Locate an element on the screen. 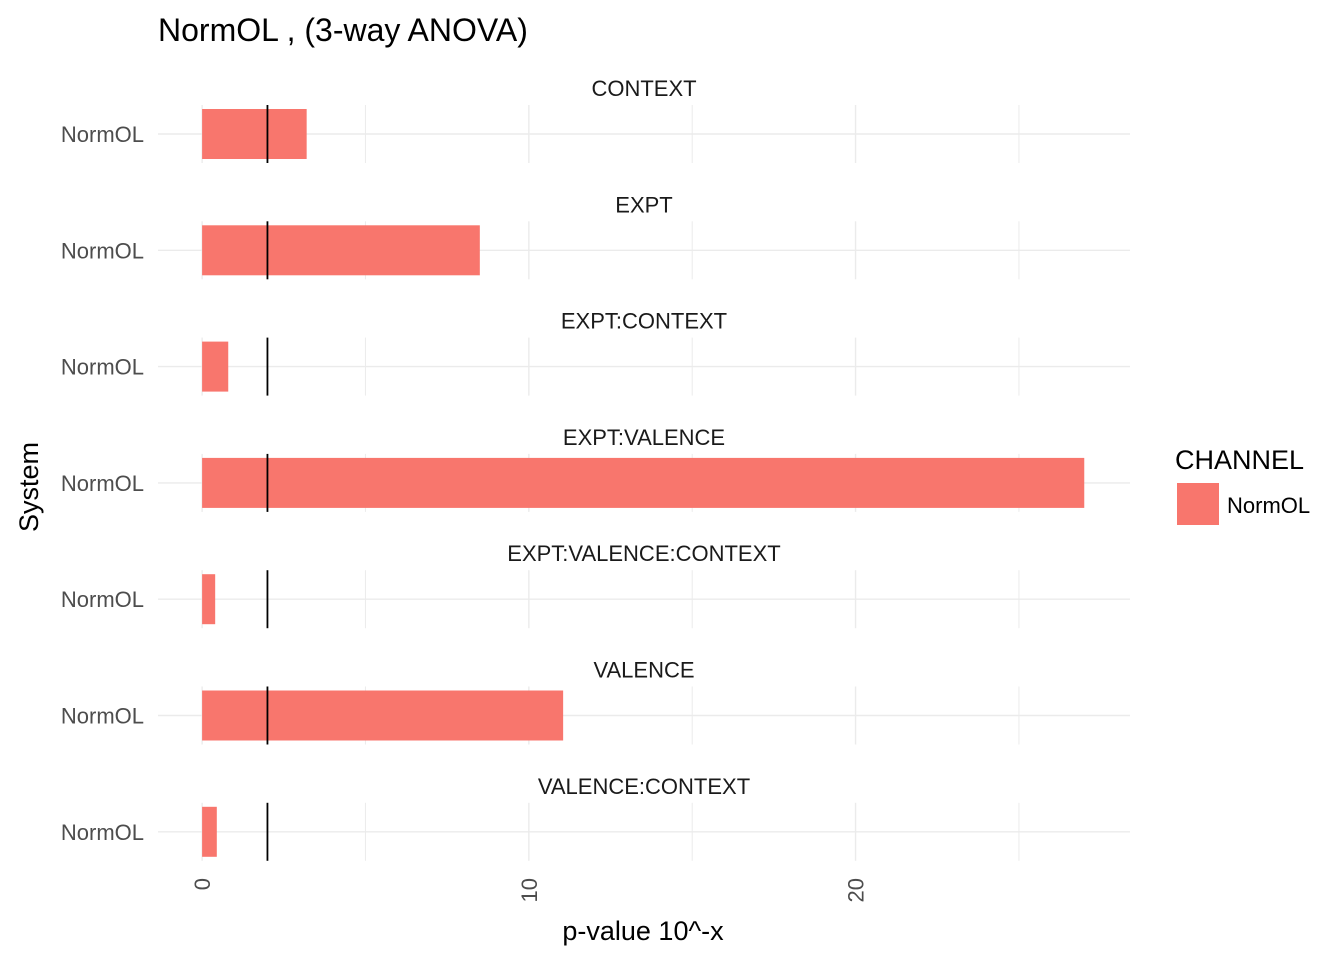 Image resolution: width=1344 pixels, height=960 pixels. panel: EXPT:VALENCE:CONTEXT NormOL is located at coordinates (595, 585).